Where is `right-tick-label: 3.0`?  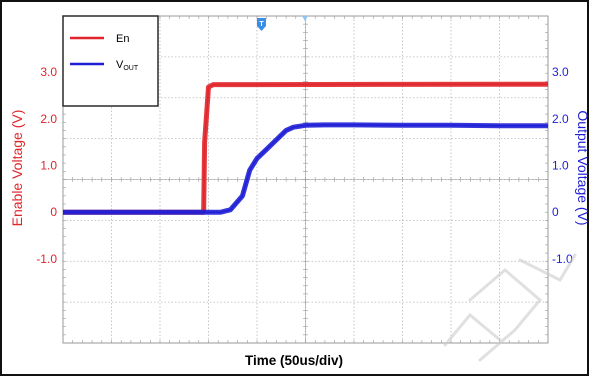 right-tick-label: 3.0 is located at coordinates (560, 72).